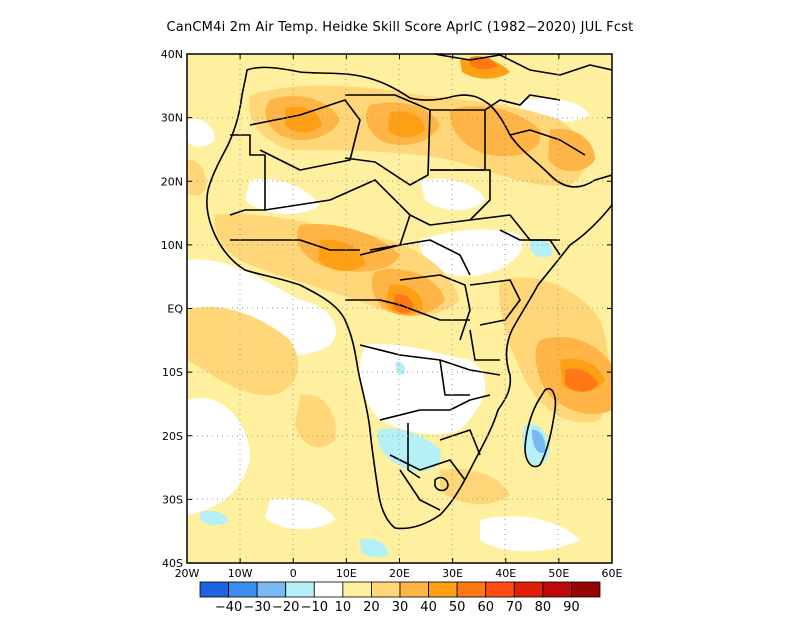 The image size is (800, 618). Describe the element at coordinates (293, 573) in the screenshot. I see `x-tick-label: 0` at that location.